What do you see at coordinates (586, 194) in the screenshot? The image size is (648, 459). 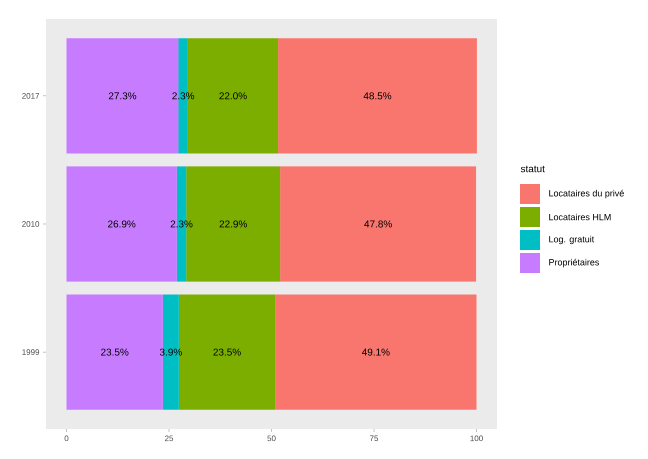 I see `legend-label: Locataires du privé` at bounding box center [586, 194].